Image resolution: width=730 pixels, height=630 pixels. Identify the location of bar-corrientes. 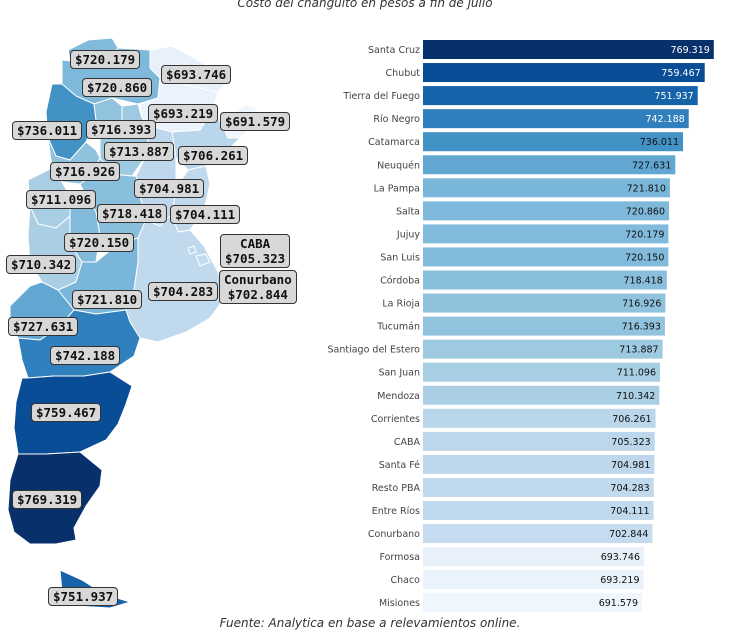
(539, 418).